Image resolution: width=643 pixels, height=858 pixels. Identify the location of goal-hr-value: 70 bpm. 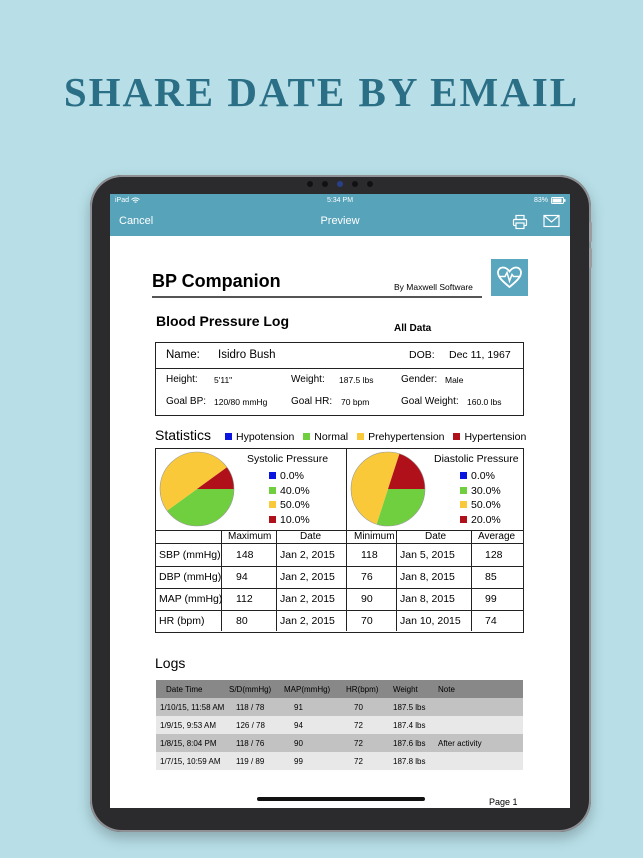
(355, 402).